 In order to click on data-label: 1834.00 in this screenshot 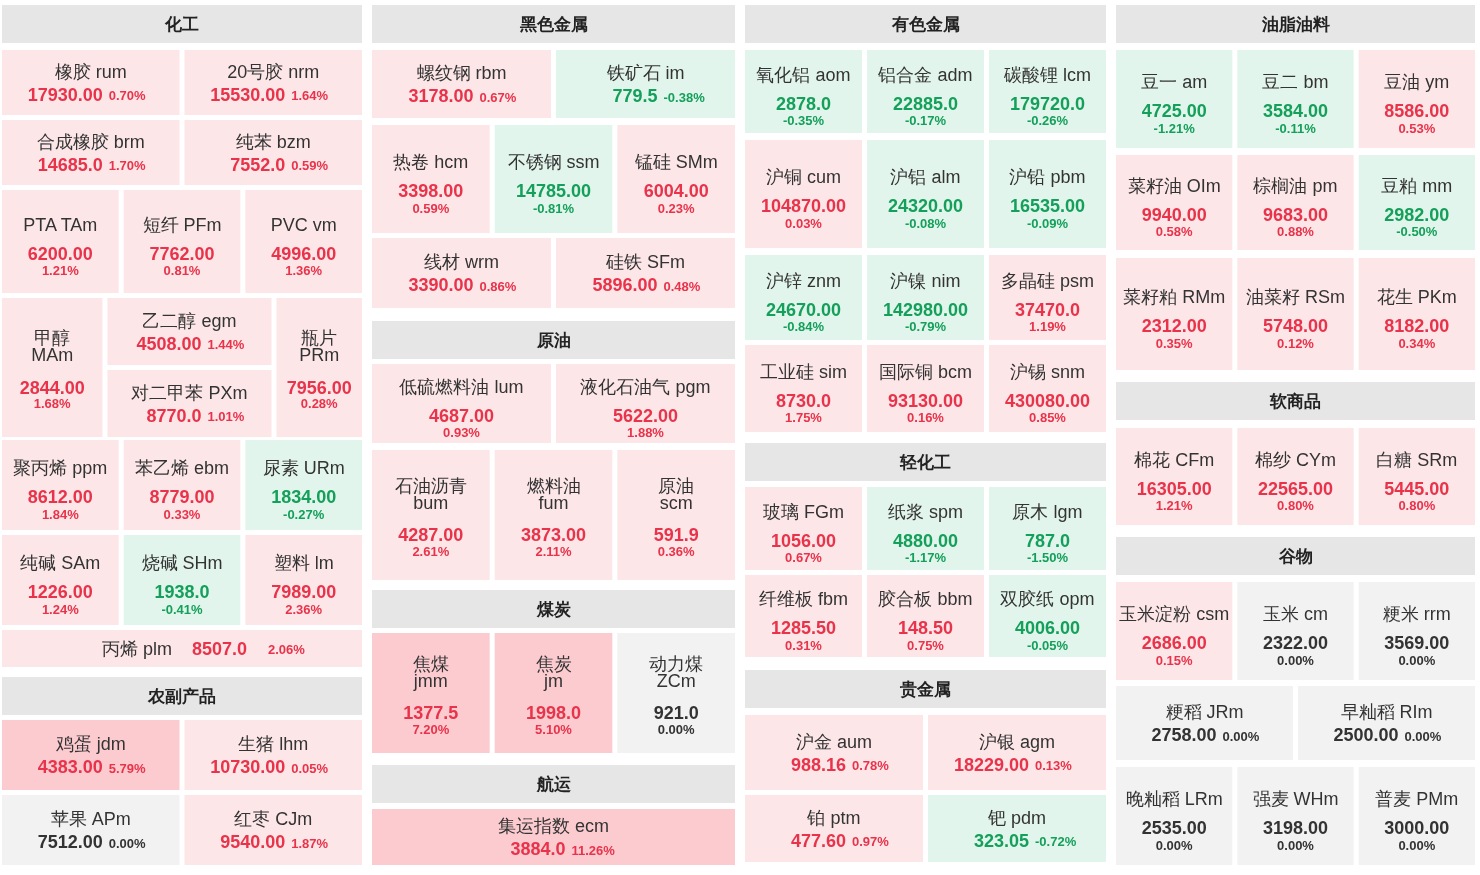, I will do `click(304, 497)`.